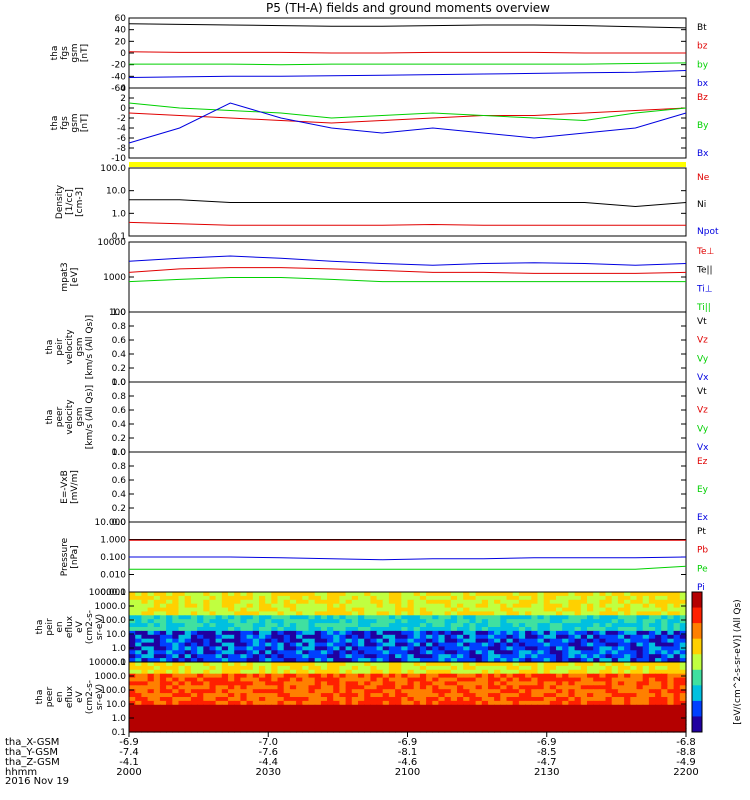 Image resolution: width=750 pixels, height=800 pixels. What do you see at coordinates (697, 677) in the screenshot?
I see `colorbar-segment` at bounding box center [697, 677].